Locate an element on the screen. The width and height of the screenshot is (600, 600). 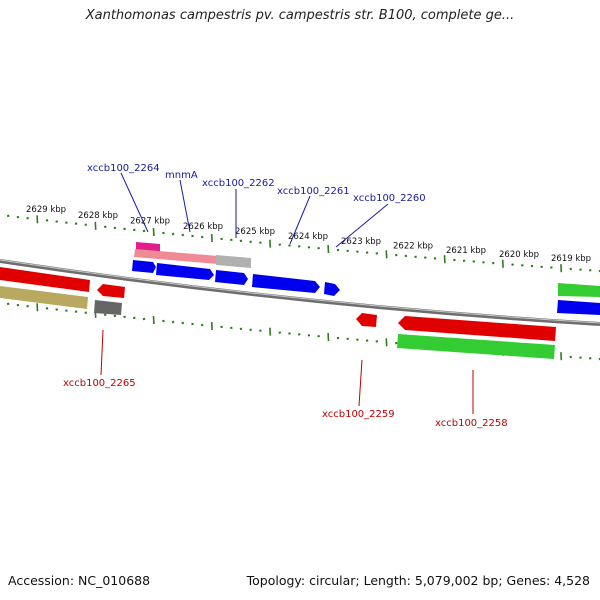
gene-labels-bottom: xccb100_2265 xccb100_2259 xccb100_2258 is located at coordinates (285, 403).